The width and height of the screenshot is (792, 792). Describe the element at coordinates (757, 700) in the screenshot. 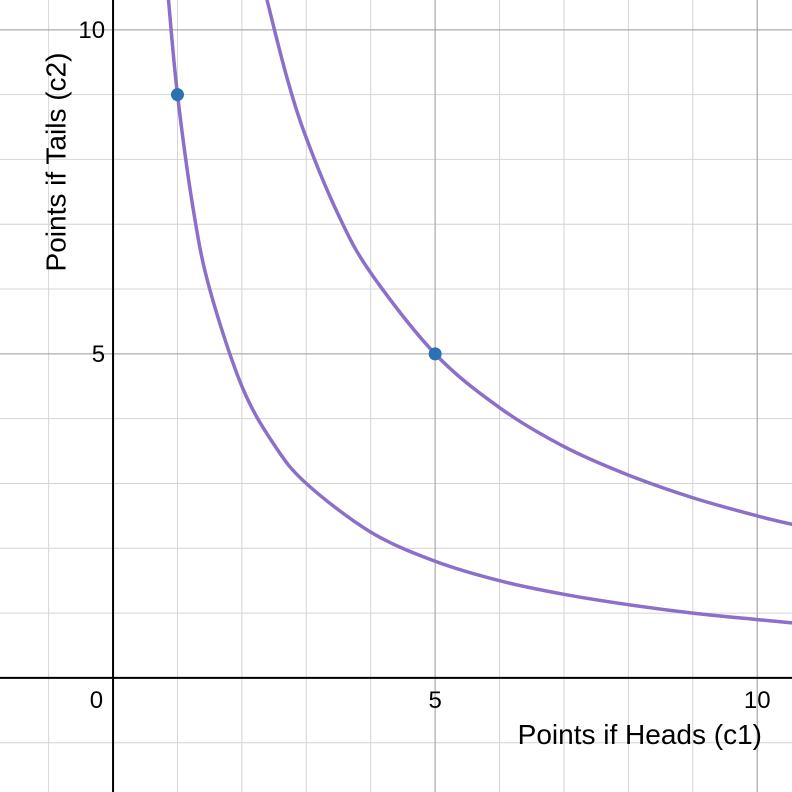

I see `x-tick-label: 10` at that location.